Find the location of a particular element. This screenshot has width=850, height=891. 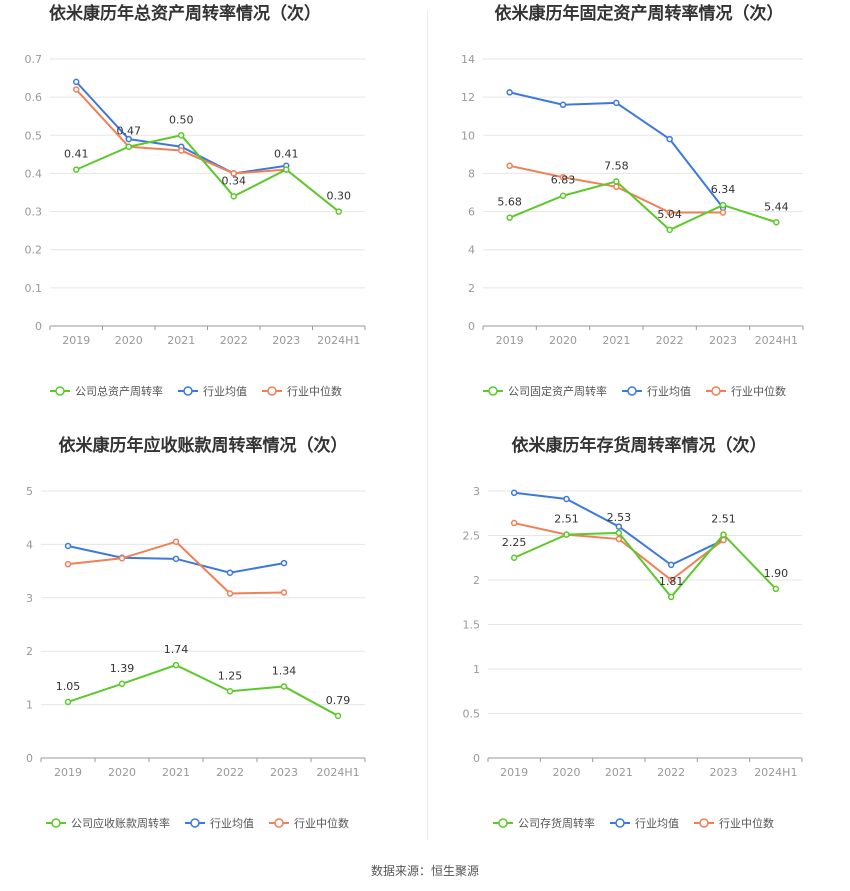

data-label: 7.58 is located at coordinates (616, 165).